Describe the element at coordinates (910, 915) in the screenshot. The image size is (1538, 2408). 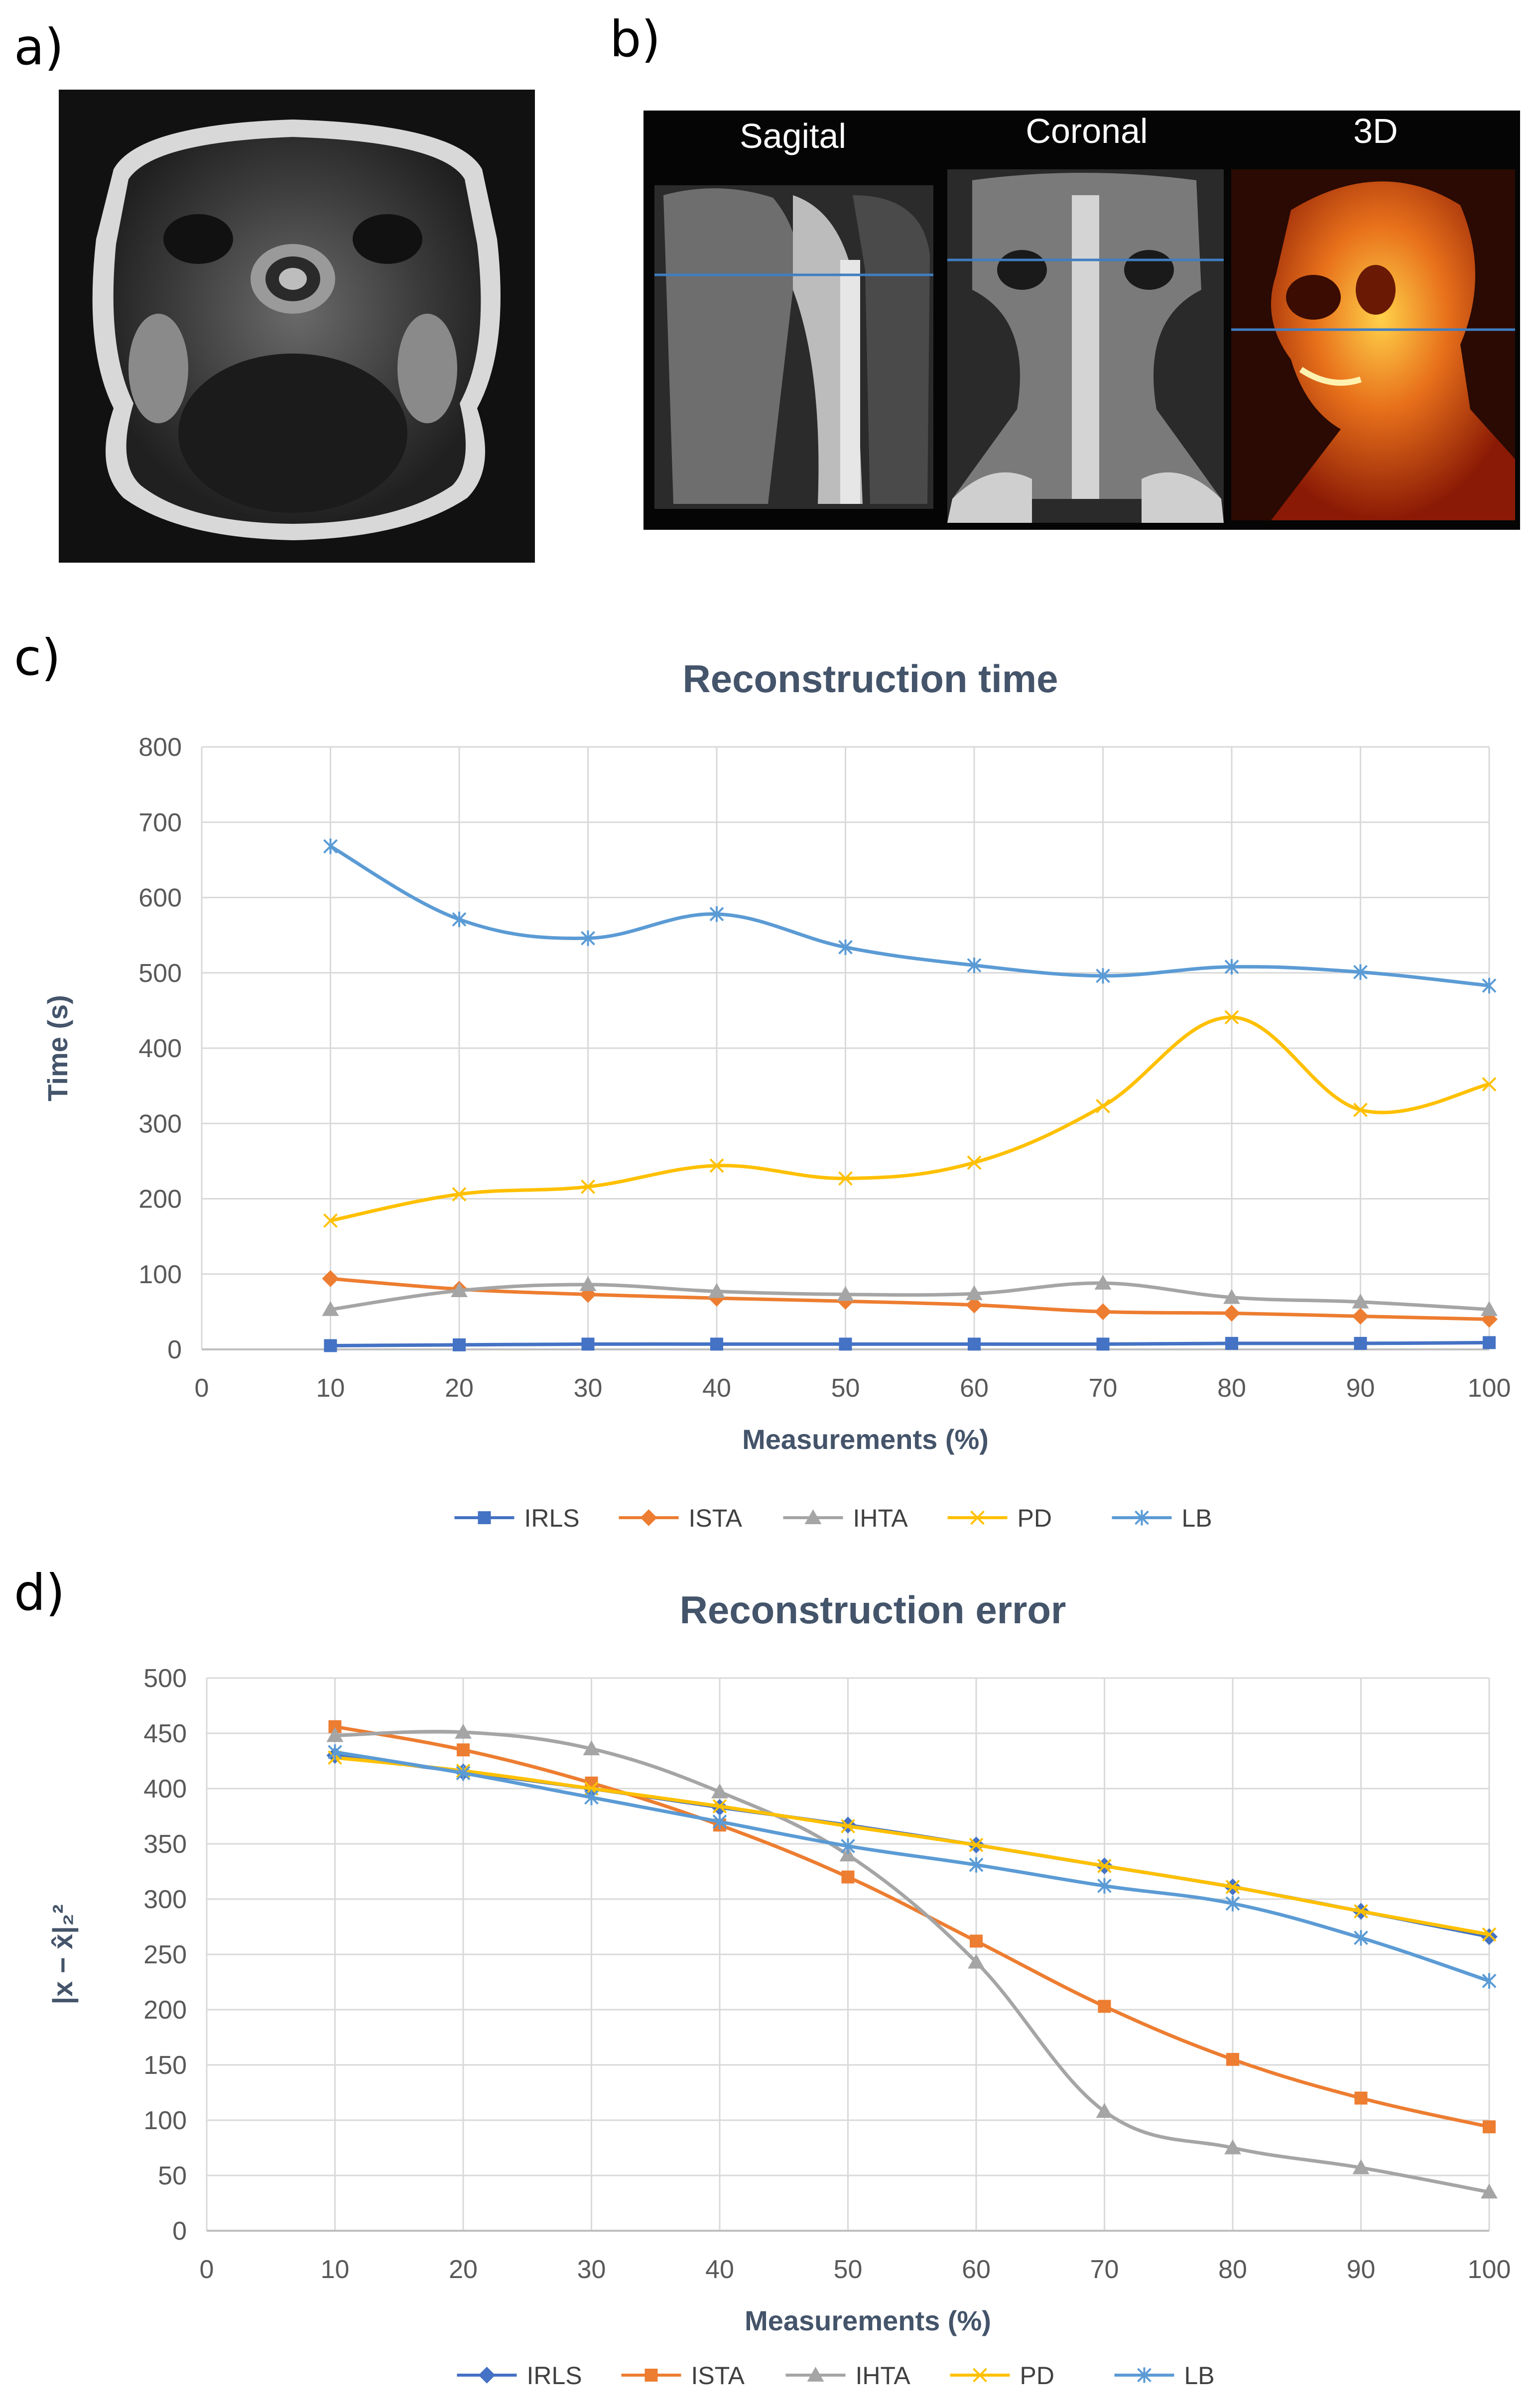
I see `time-line-lb` at that location.